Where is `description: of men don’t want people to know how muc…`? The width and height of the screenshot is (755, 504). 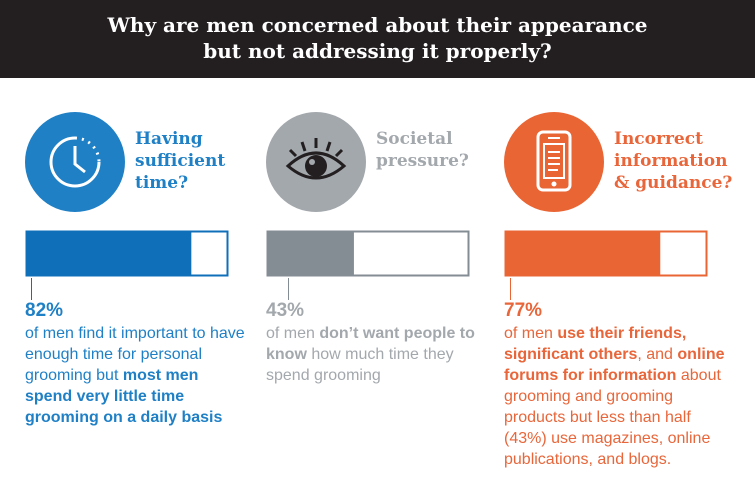
description: of men don’t want people to know how muc… is located at coordinates (377, 354).